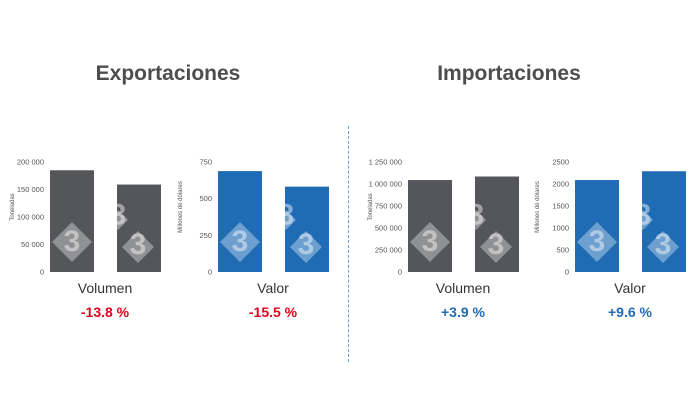  I want to click on y-tick-label: 750 000, so click(388, 206).